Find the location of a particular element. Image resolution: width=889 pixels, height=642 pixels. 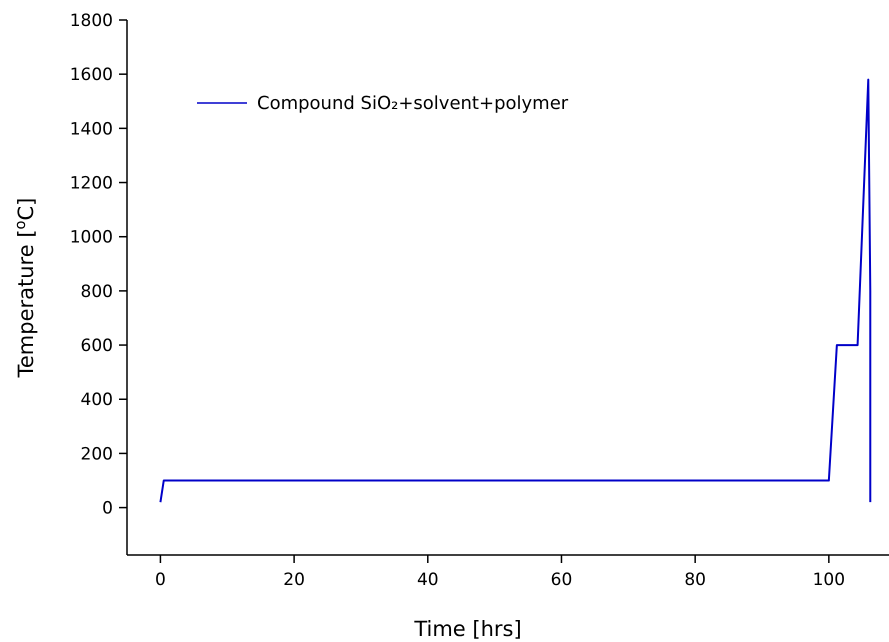

x-tick-label: 60 is located at coordinates (561, 580).